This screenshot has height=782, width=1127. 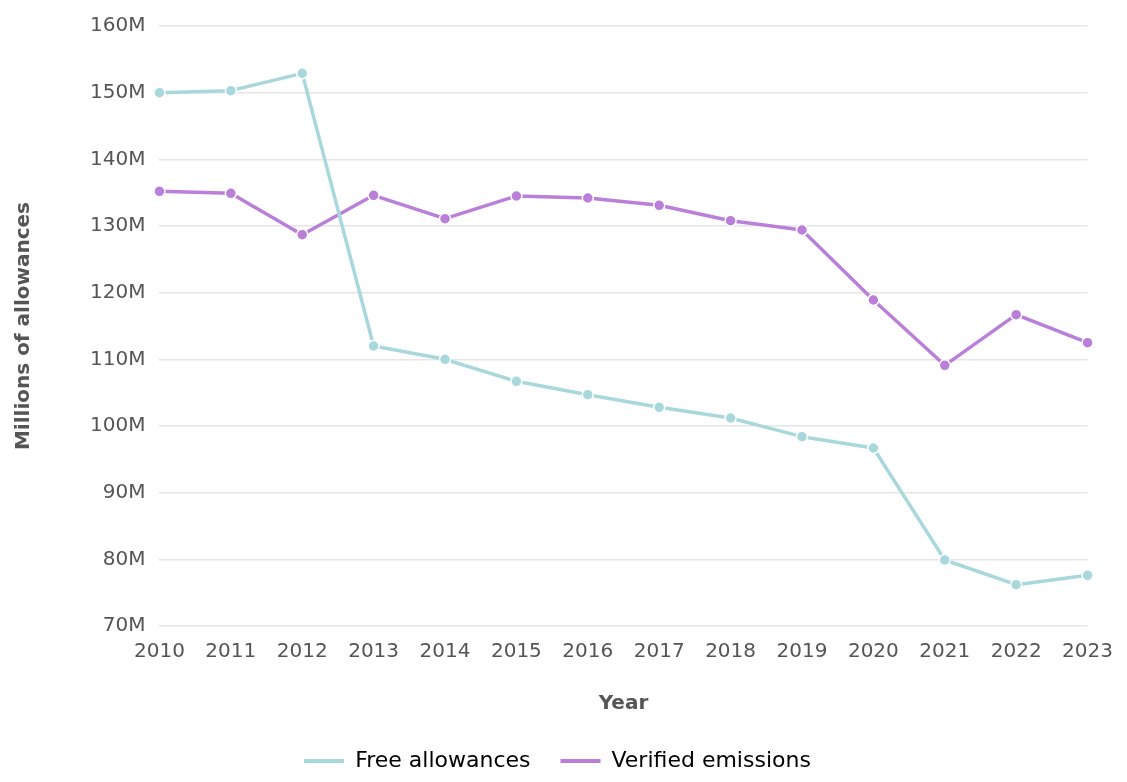 I want to click on legend-label: Free allowances, so click(x=443, y=759).